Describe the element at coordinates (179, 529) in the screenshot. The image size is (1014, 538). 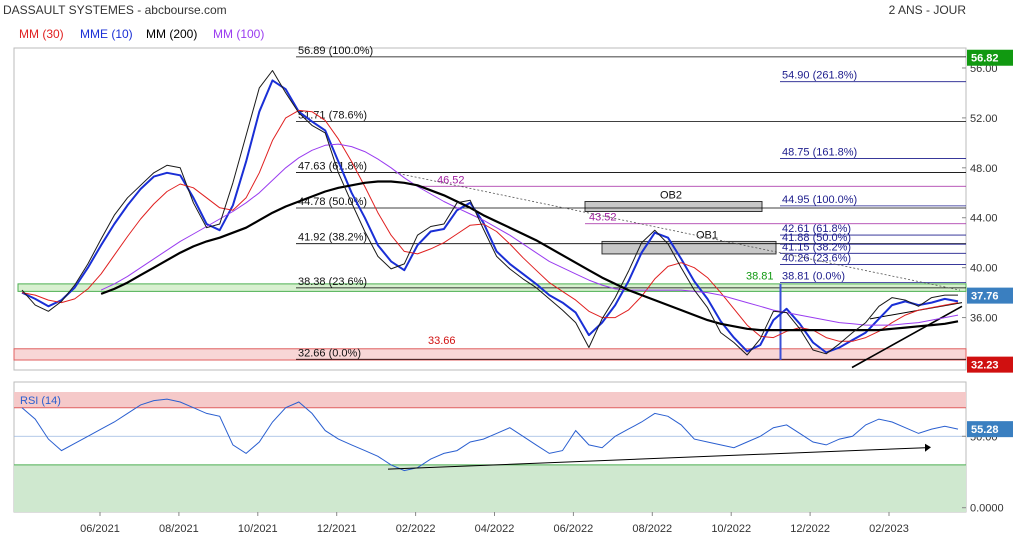
I see `x-tick-label: 08/2021` at that location.